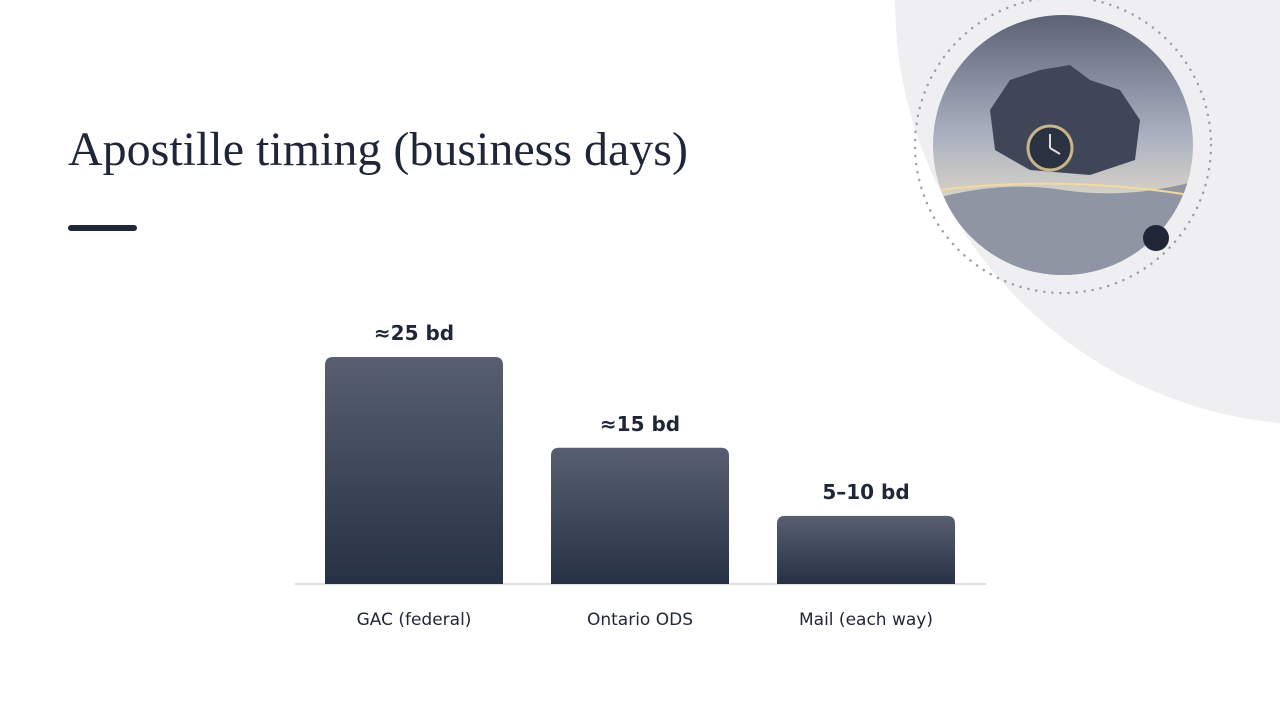  What do you see at coordinates (865, 492) in the screenshot?
I see `value-label: 5–10 bd` at bounding box center [865, 492].